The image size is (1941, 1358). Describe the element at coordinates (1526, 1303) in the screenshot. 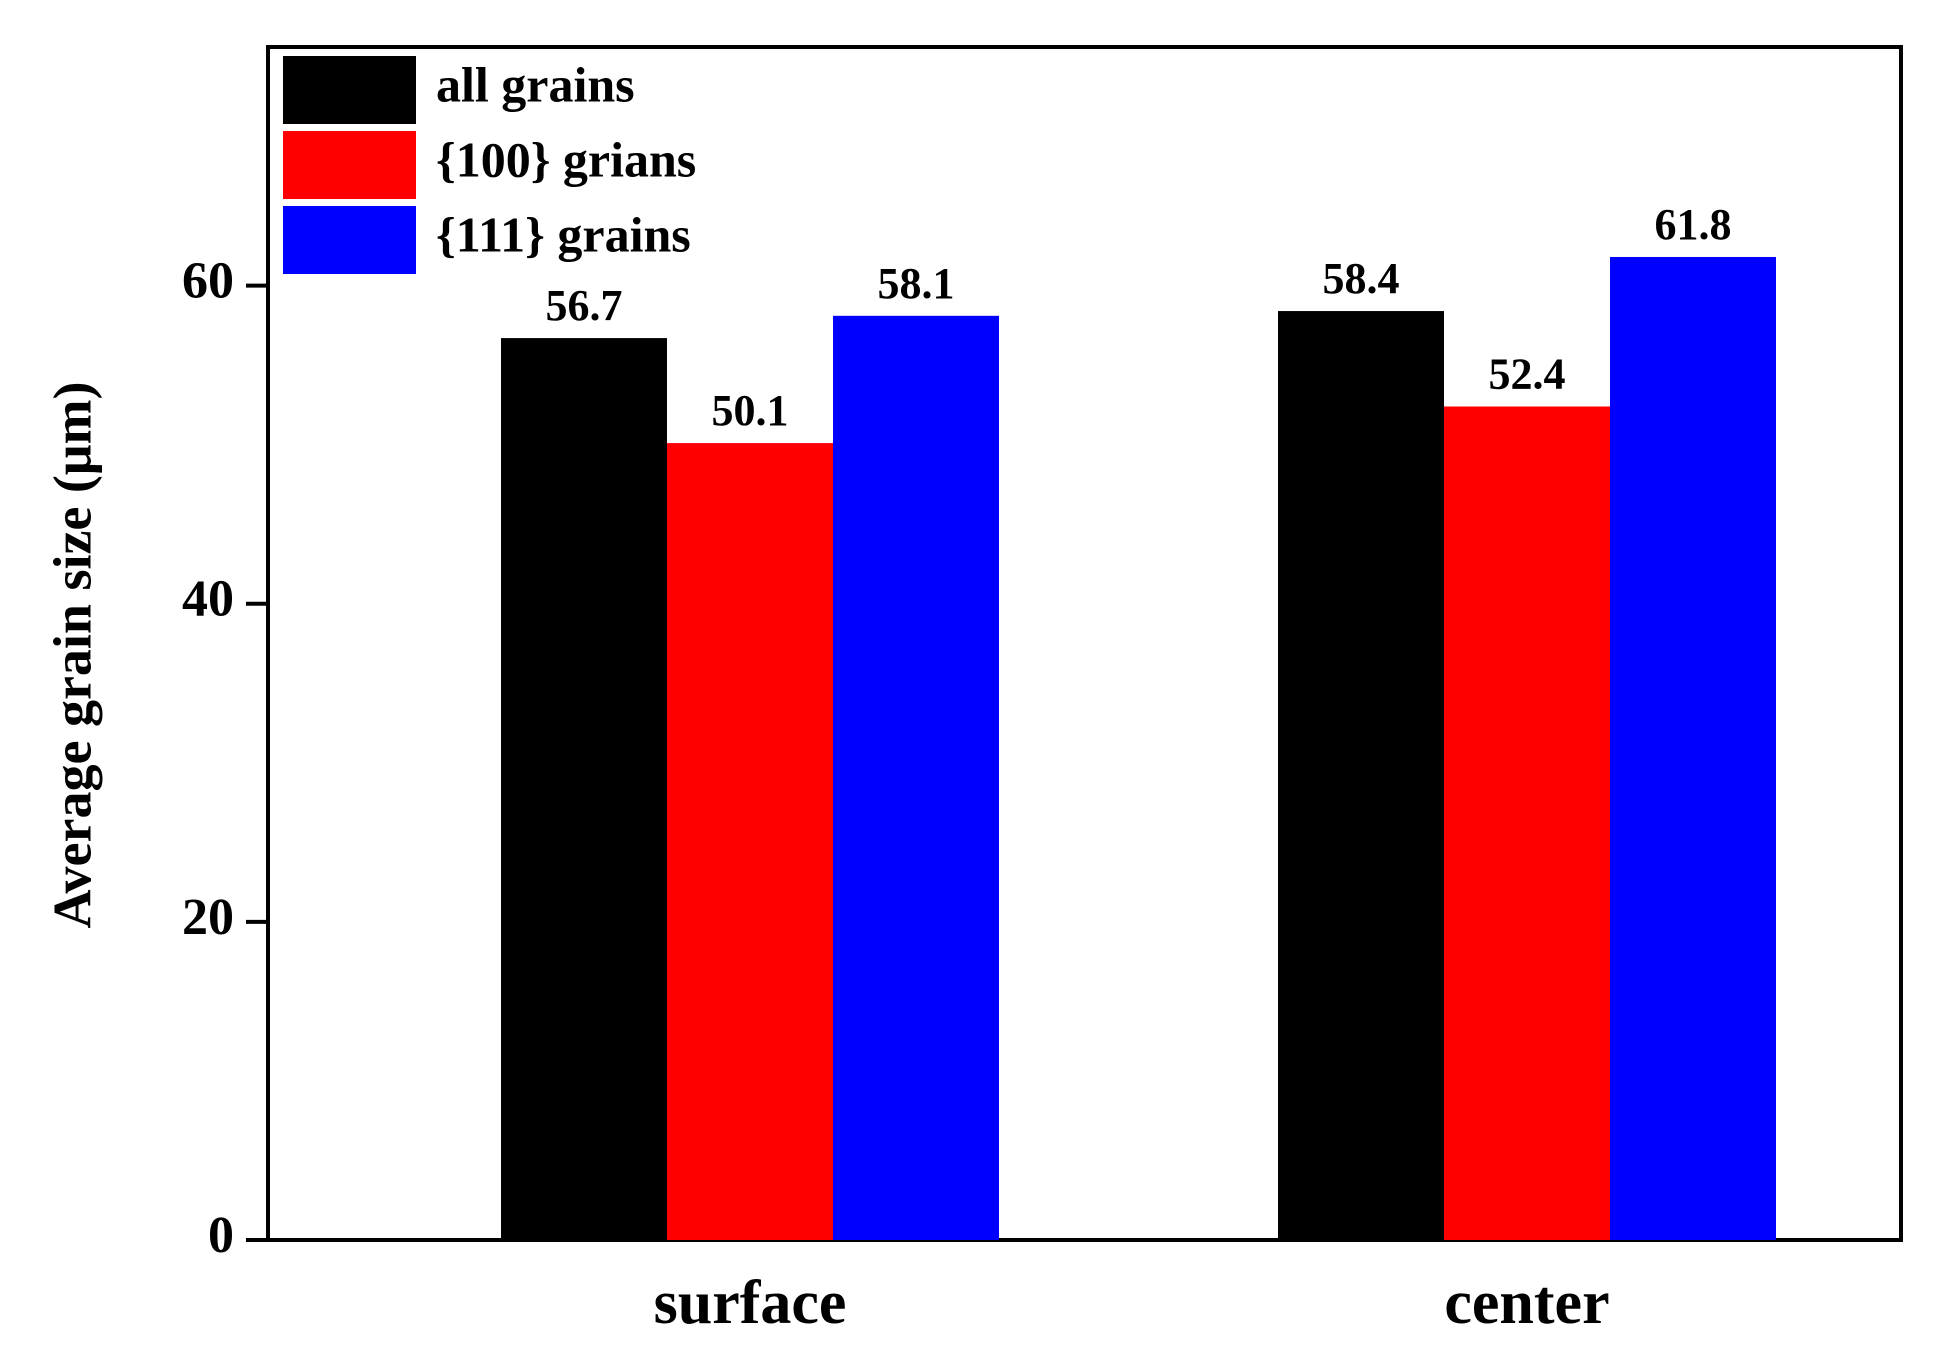

I see `x-category-label: center` at that location.